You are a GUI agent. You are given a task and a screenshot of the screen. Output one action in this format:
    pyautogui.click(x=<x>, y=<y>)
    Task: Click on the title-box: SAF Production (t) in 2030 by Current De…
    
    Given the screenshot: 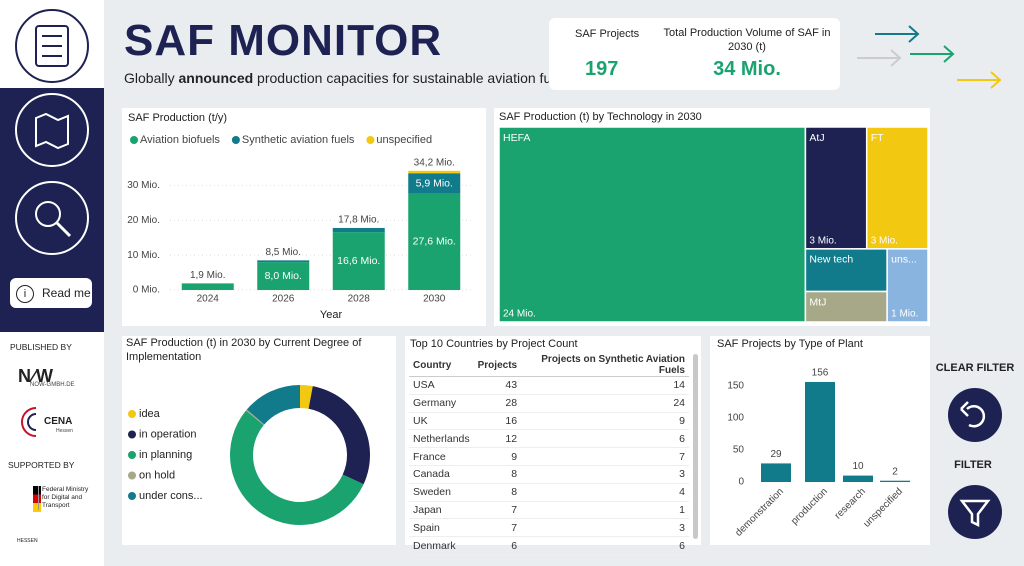 What is the action you would take?
    pyautogui.click(x=243, y=350)
    